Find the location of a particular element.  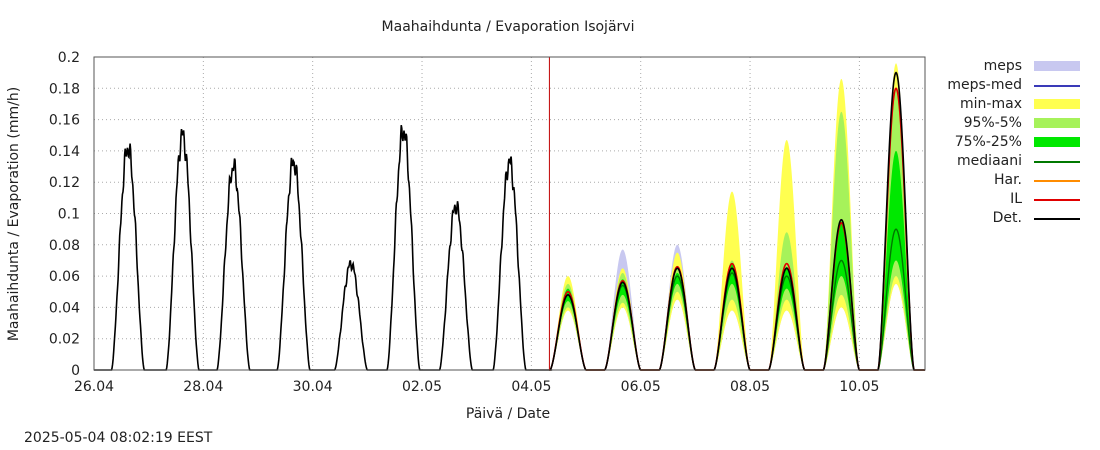

legend-item-det: Det. is located at coordinates (1015, 218).